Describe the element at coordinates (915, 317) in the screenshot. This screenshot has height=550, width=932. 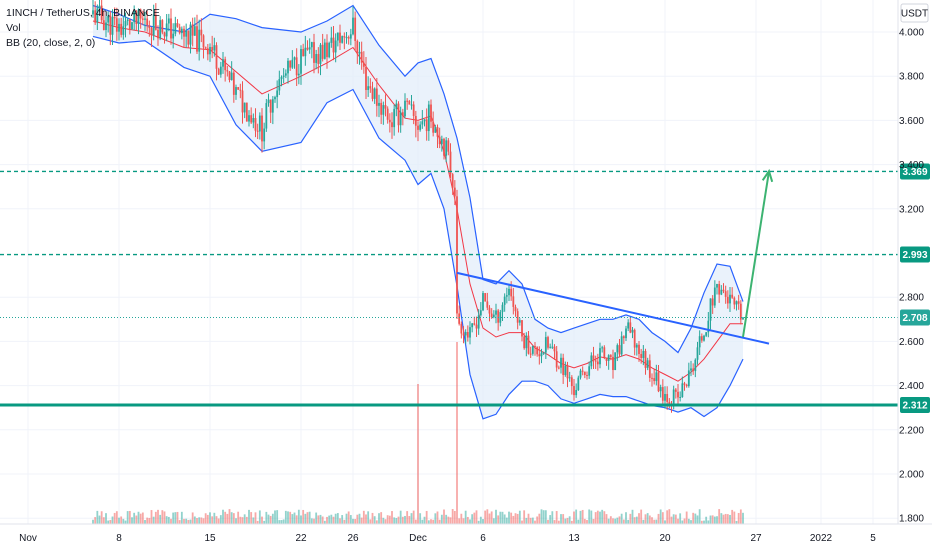
I see `price-level-tag` at that location.